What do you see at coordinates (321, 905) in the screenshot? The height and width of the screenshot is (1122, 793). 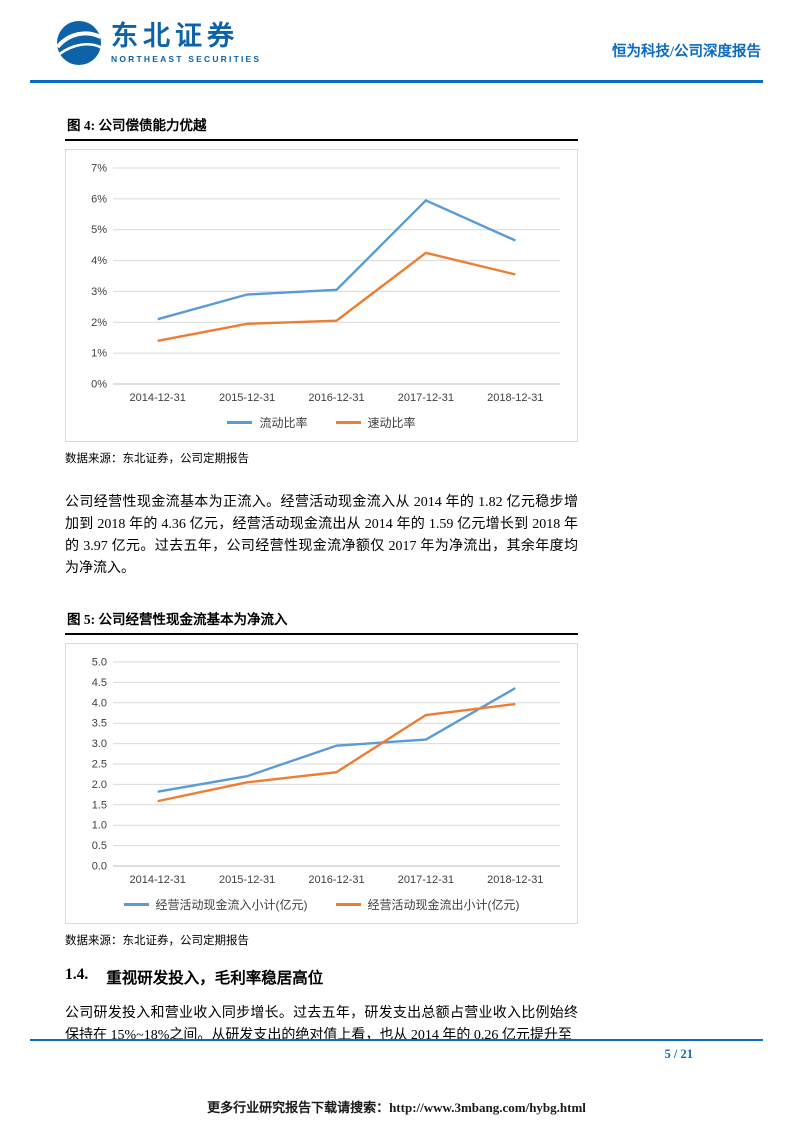 I see `chart-legend: 经营活动现金流入小计(亿元) 经营活动现金流出小计(亿元)` at bounding box center [321, 905].